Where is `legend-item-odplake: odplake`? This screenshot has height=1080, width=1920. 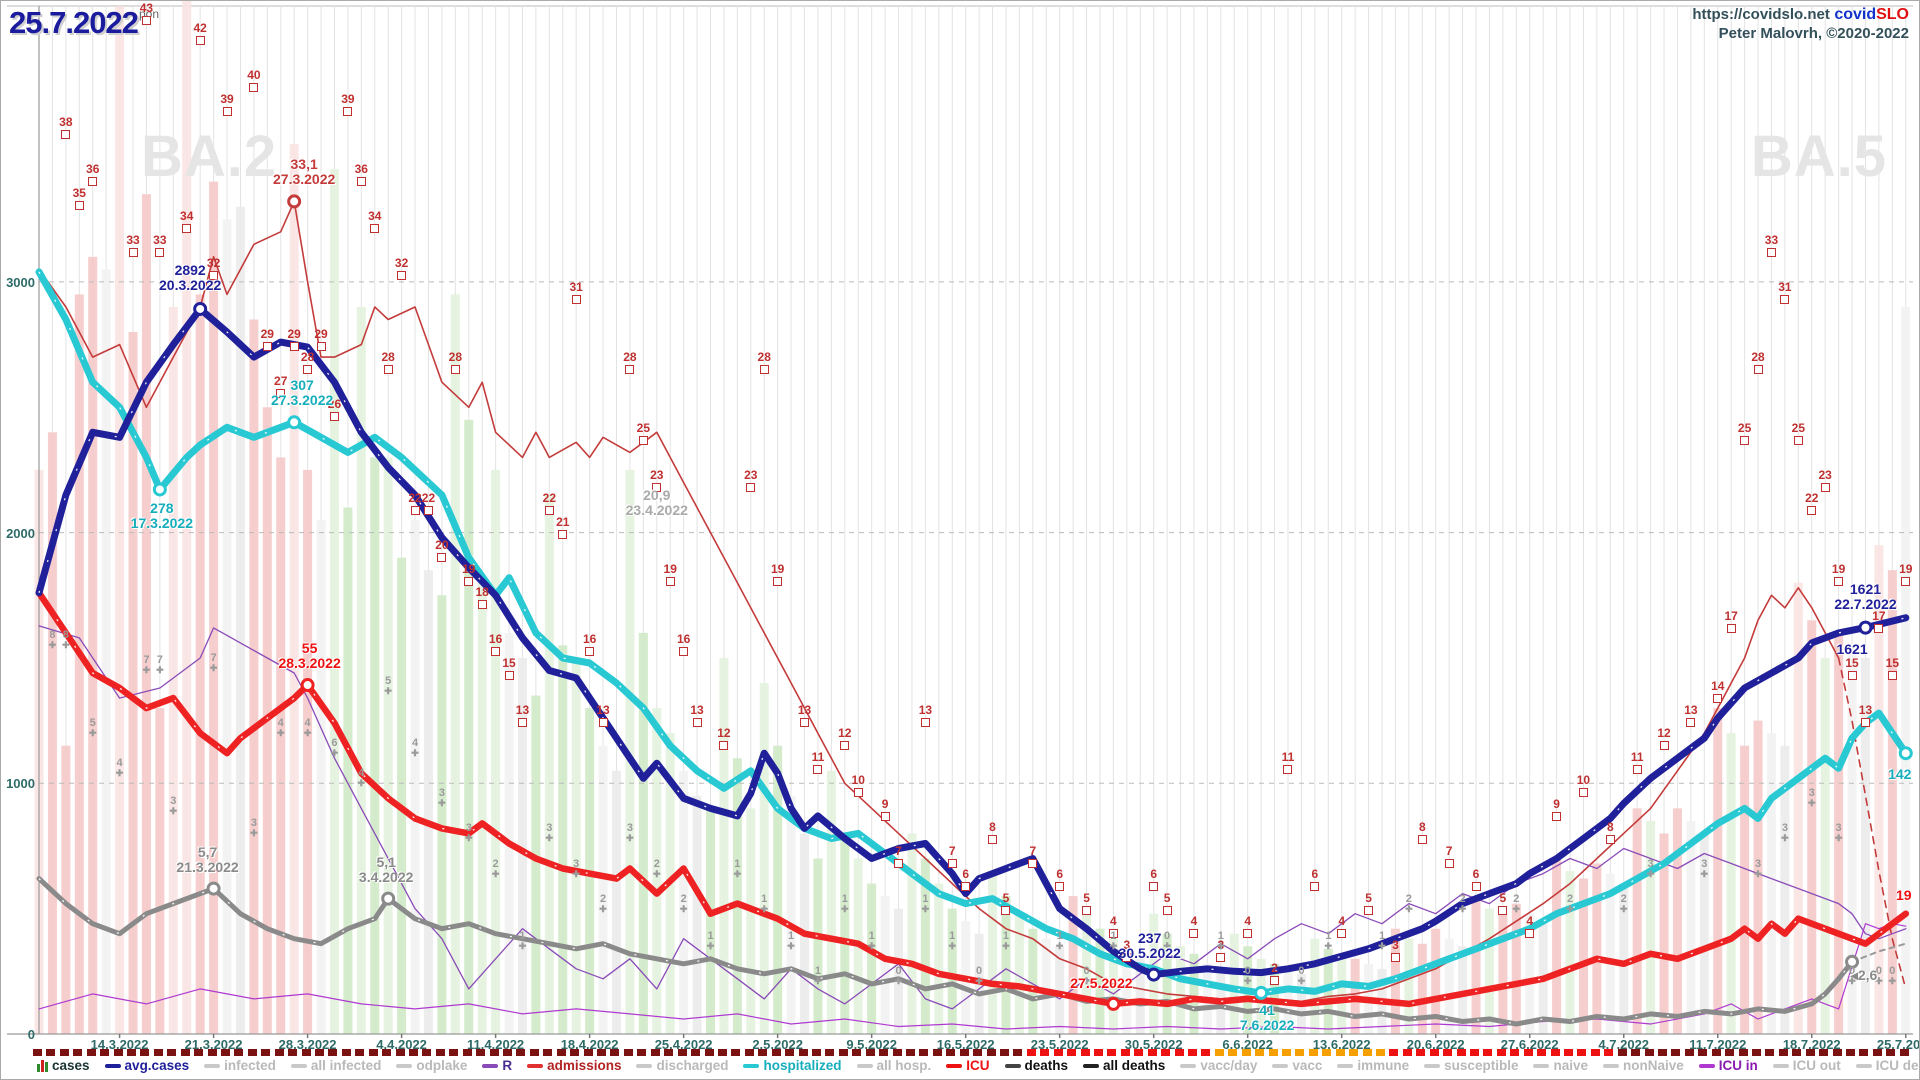 legend-item-odplake: odplake is located at coordinates (431, 1065).